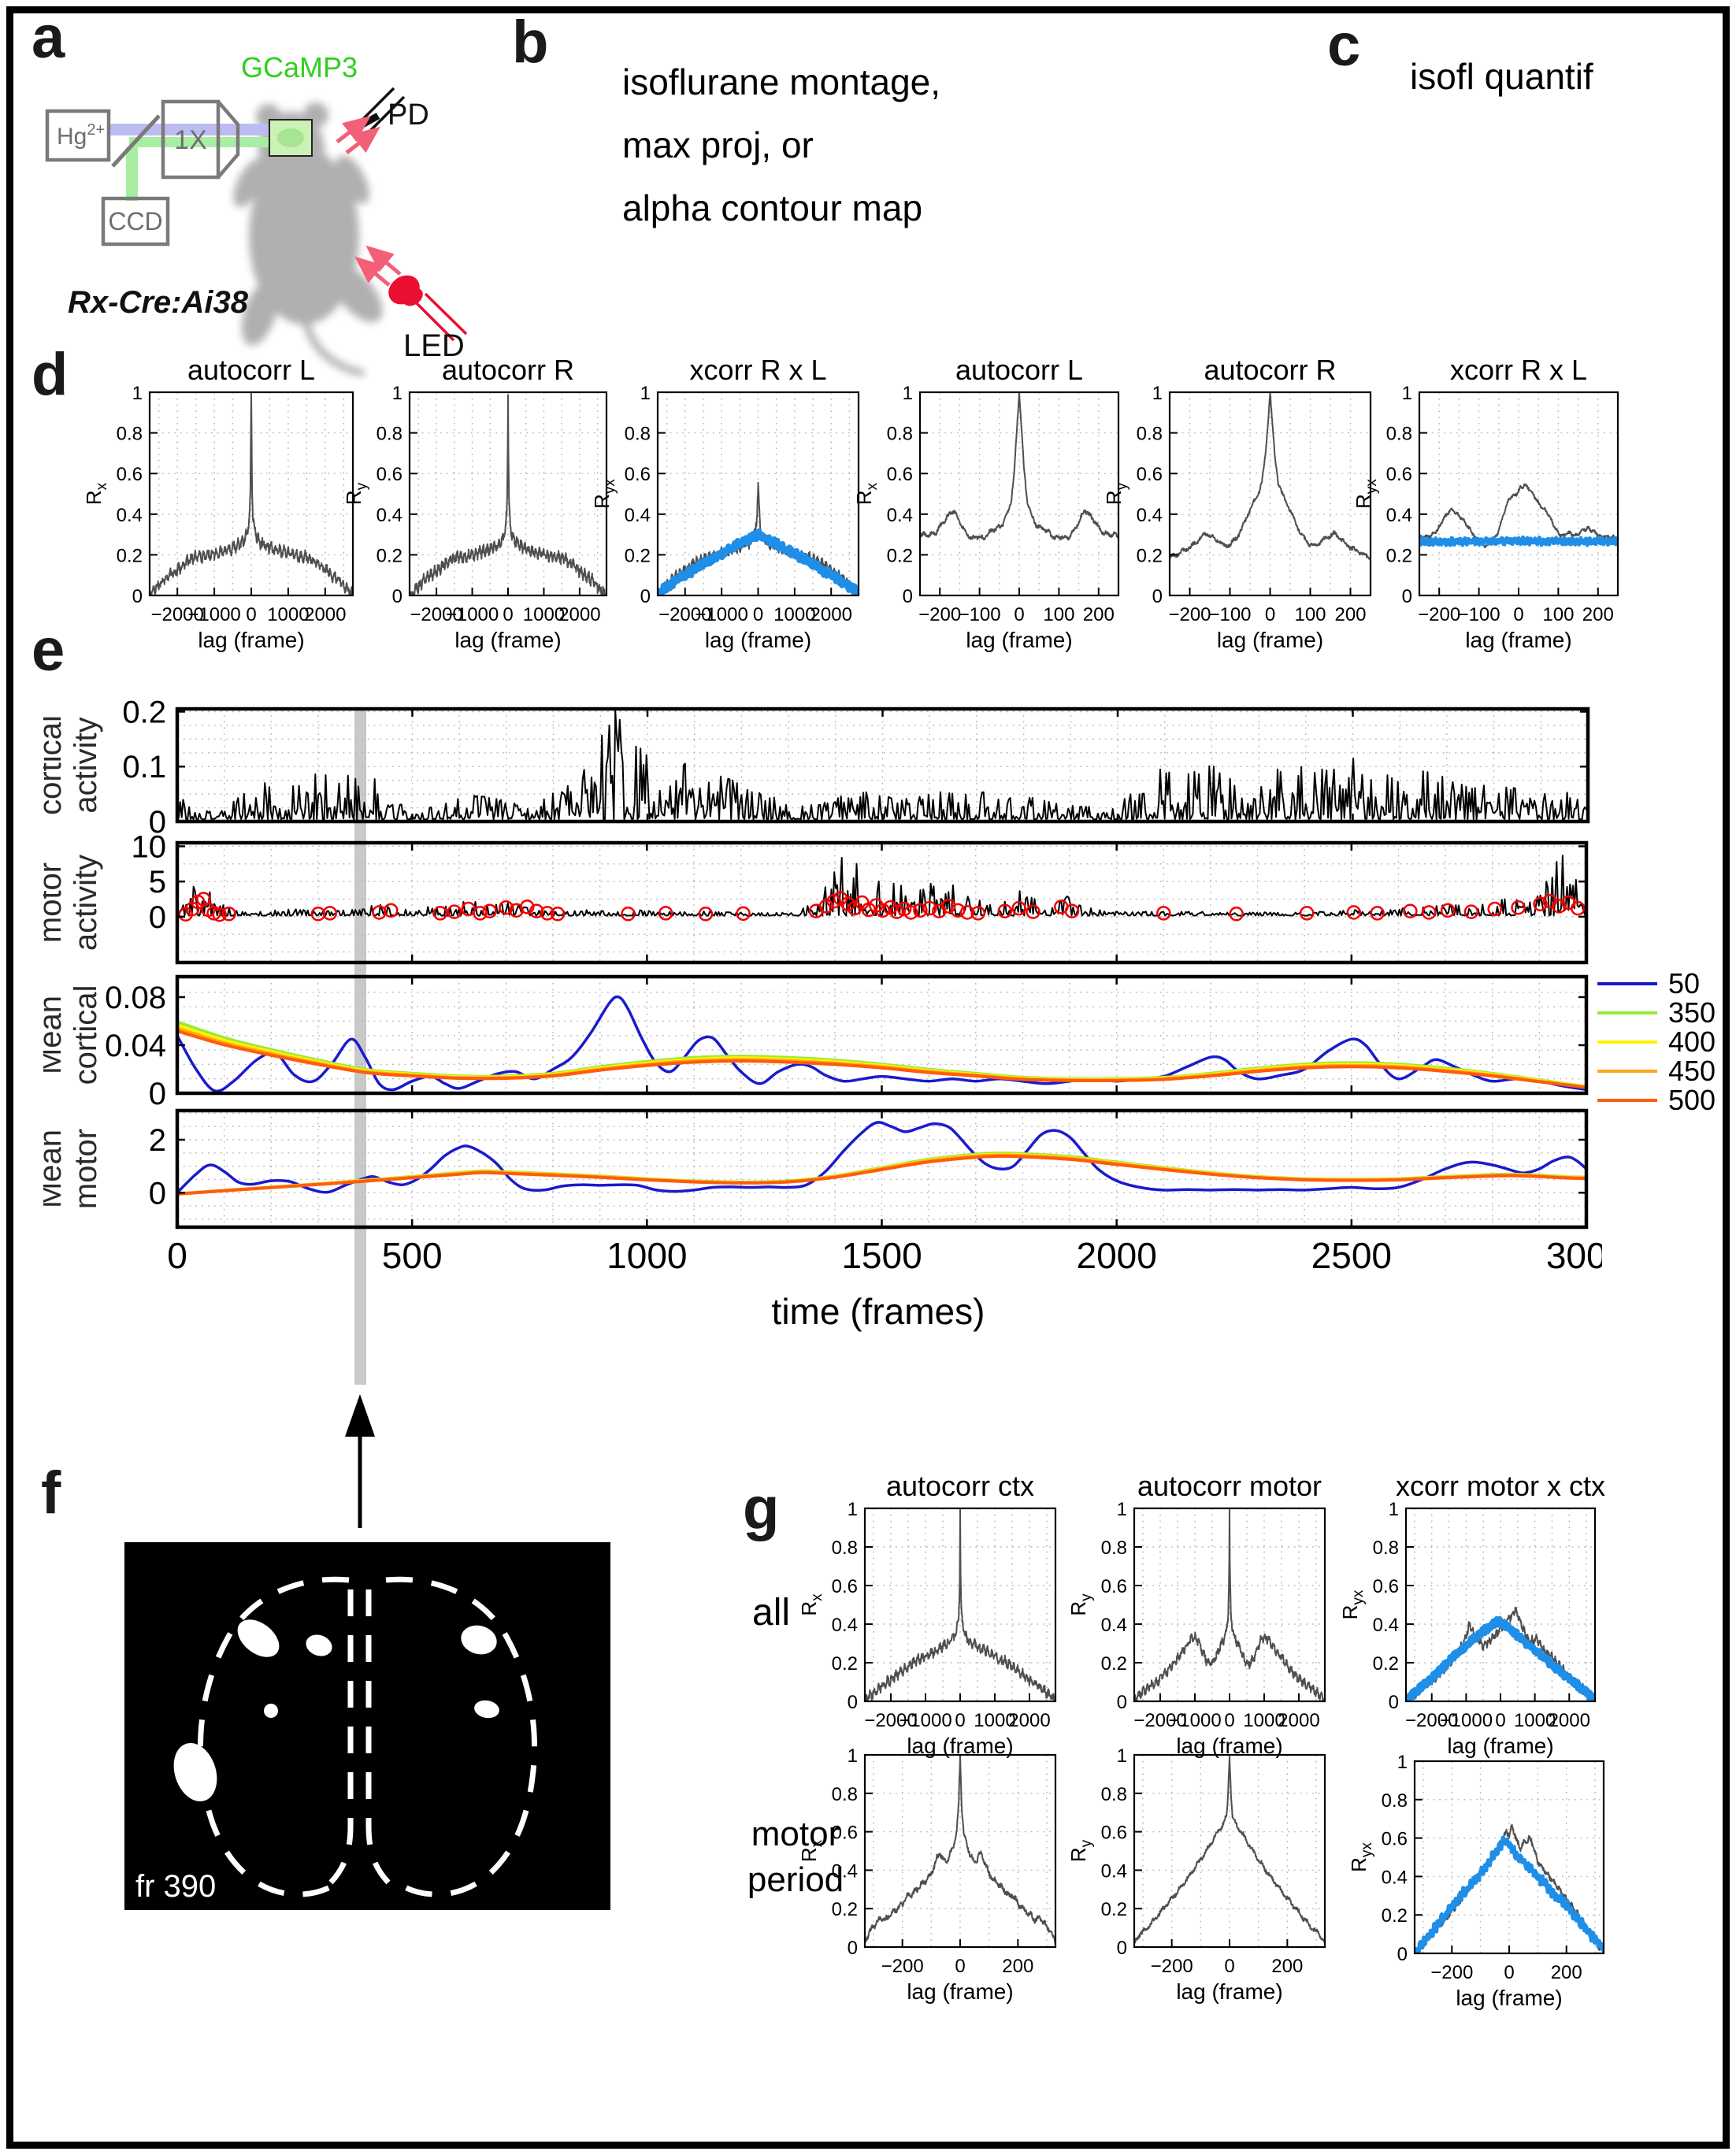  Describe the element at coordinates (1230, 1486) in the screenshot. I see `svg-text: autocorr motor` at that location.